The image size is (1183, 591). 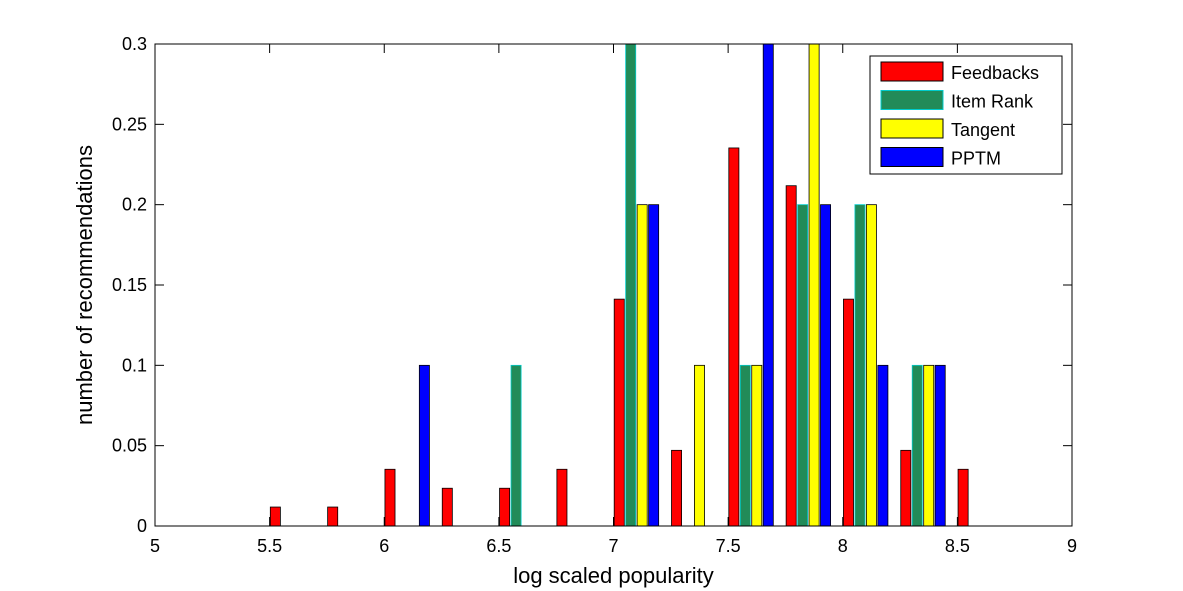 What do you see at coordinates (155, 546) in the screenshot?
I see `x-tick-label-0: 5` at bounding box center [155, 546].